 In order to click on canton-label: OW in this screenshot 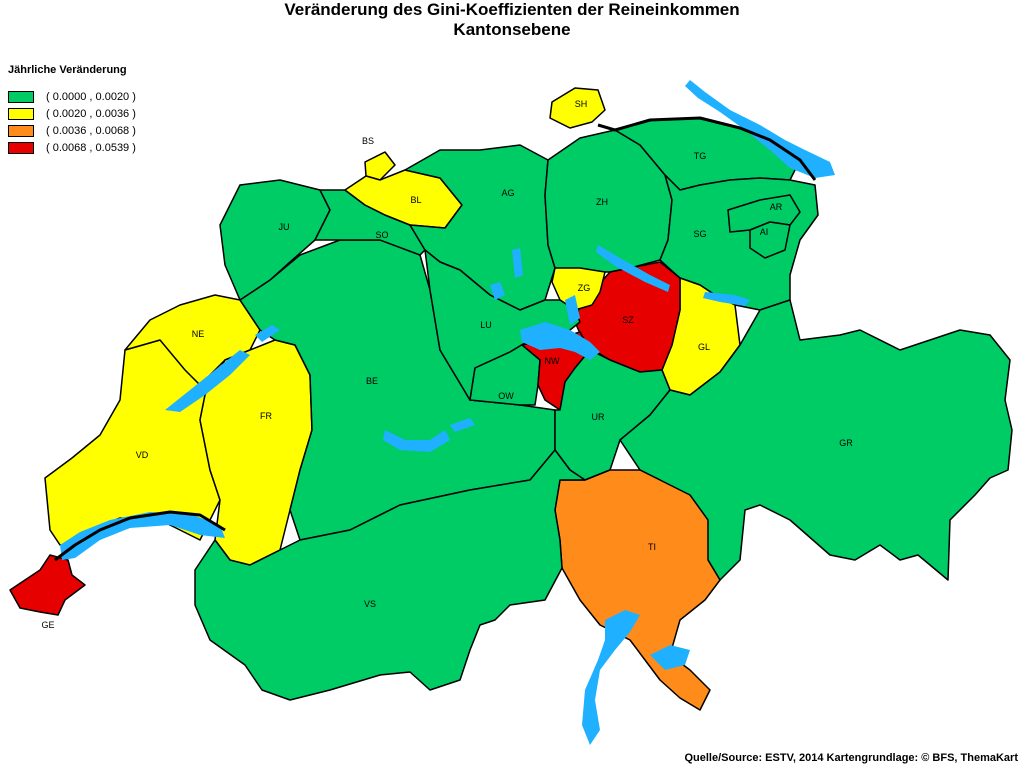, I will do `click(506, 396)`.